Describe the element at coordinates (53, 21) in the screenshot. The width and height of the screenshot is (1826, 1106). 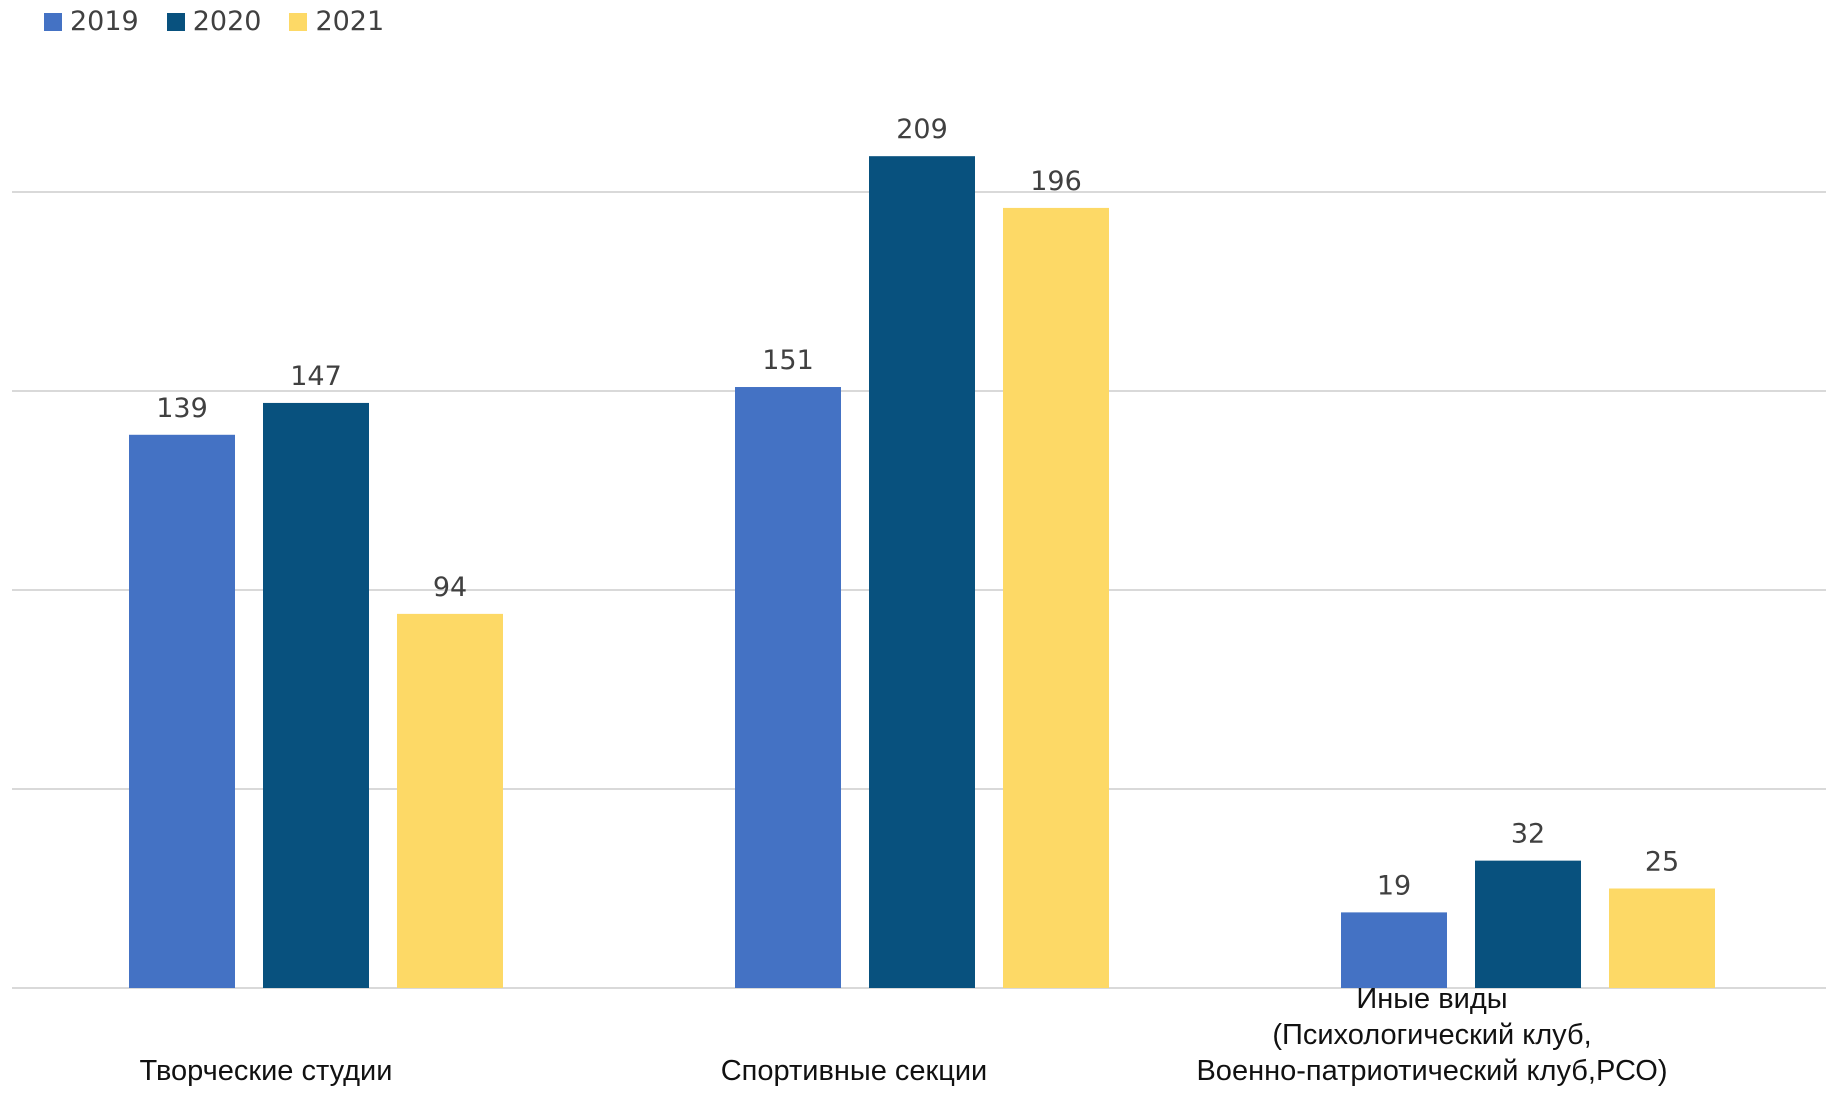
I see `legend-swatch-2019` at that location.